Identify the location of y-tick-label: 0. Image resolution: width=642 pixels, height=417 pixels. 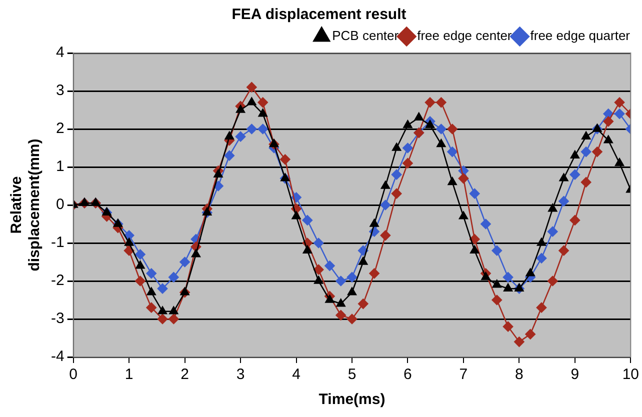
(60, 205).